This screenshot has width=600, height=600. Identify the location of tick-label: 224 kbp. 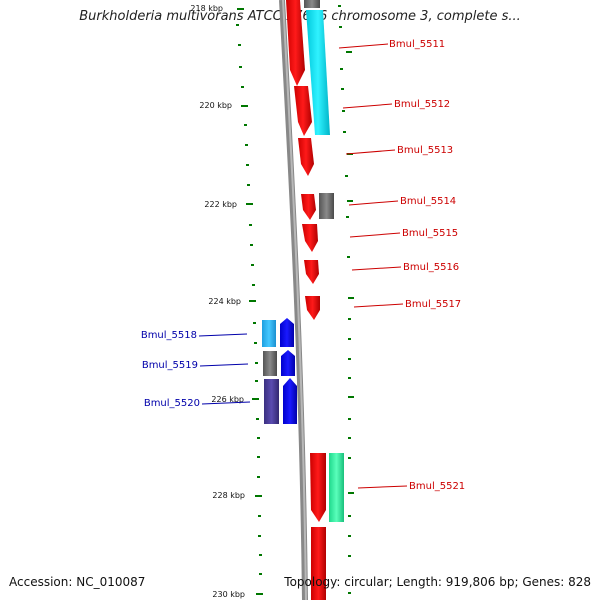
(224, 301).